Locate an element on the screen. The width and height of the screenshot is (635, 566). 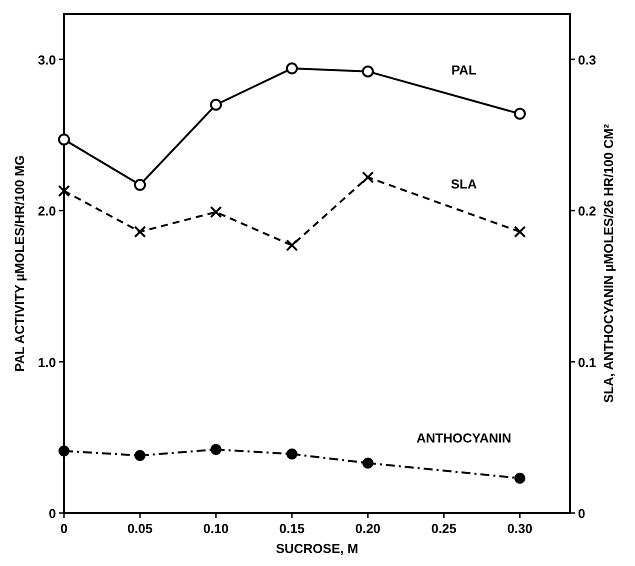
y2-tick-label: 0.3 is located at coordinates (587, 60).